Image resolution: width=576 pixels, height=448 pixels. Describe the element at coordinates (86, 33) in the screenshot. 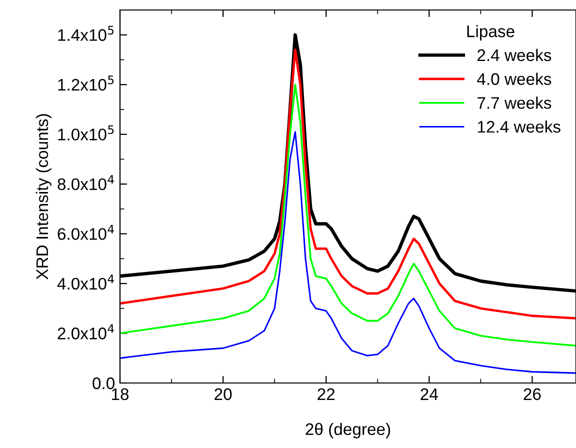

I see `y-tick-label: 1.4x10$^{5}$` at that location.